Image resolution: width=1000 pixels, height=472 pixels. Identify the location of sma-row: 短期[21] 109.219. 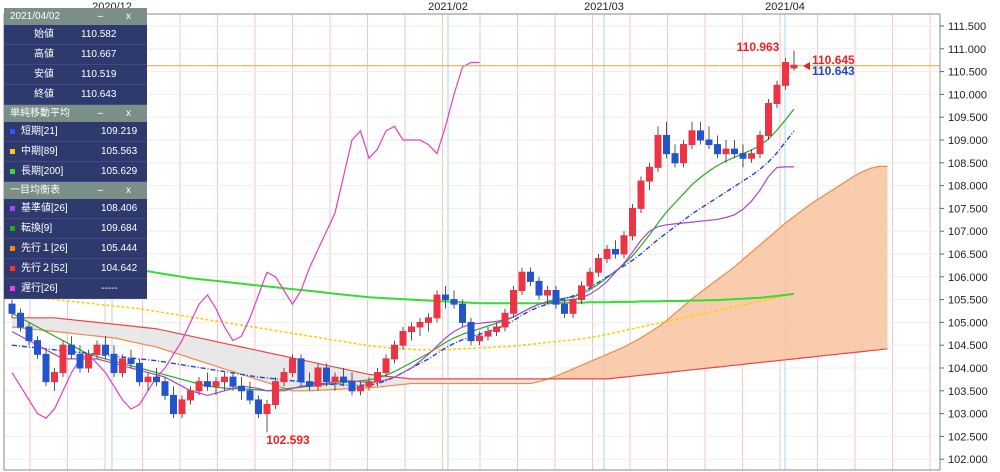
(75, 132).